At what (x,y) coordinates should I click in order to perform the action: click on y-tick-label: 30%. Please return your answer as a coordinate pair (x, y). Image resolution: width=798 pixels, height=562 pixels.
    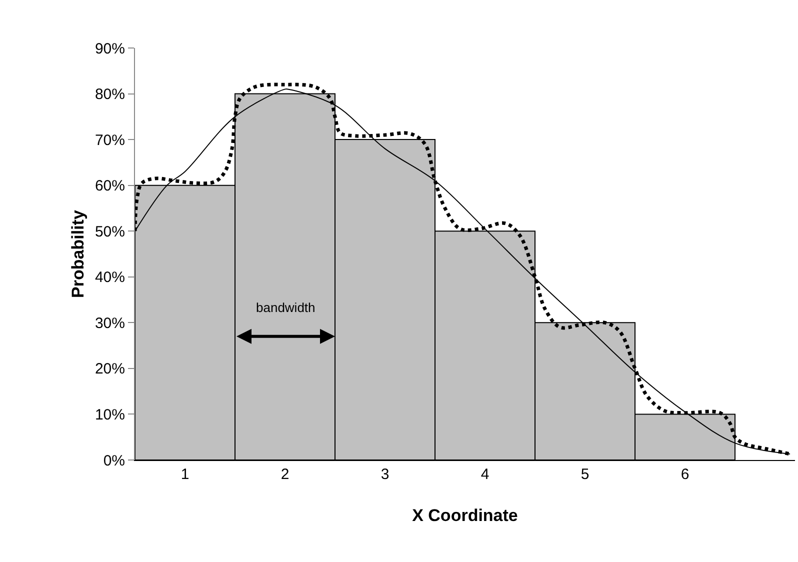
    Looking at the image, I should click on (109, 323).